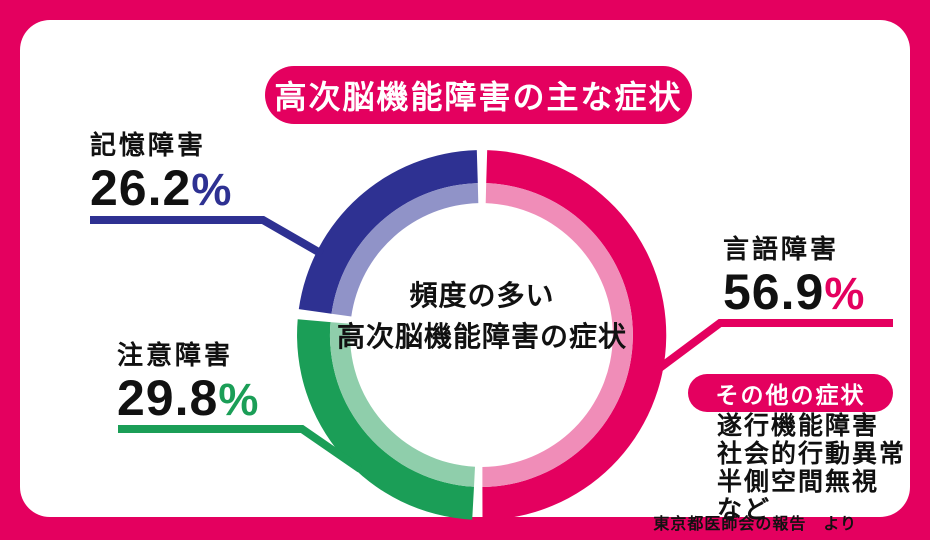 This screenshot has width=930, height=560. Describe the element at coordinates (812, 454) in the screenshot. I see `other-symptoms-item: 社会的行動異常` at that location.